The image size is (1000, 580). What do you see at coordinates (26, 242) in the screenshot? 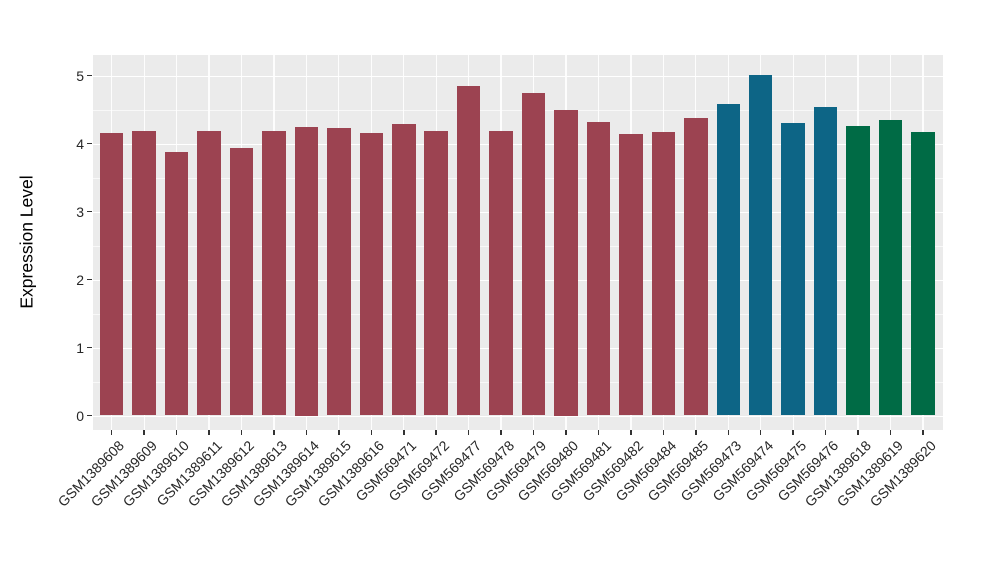
I see `y-axis-title: Expression Level` at bounding box center [26, 242].